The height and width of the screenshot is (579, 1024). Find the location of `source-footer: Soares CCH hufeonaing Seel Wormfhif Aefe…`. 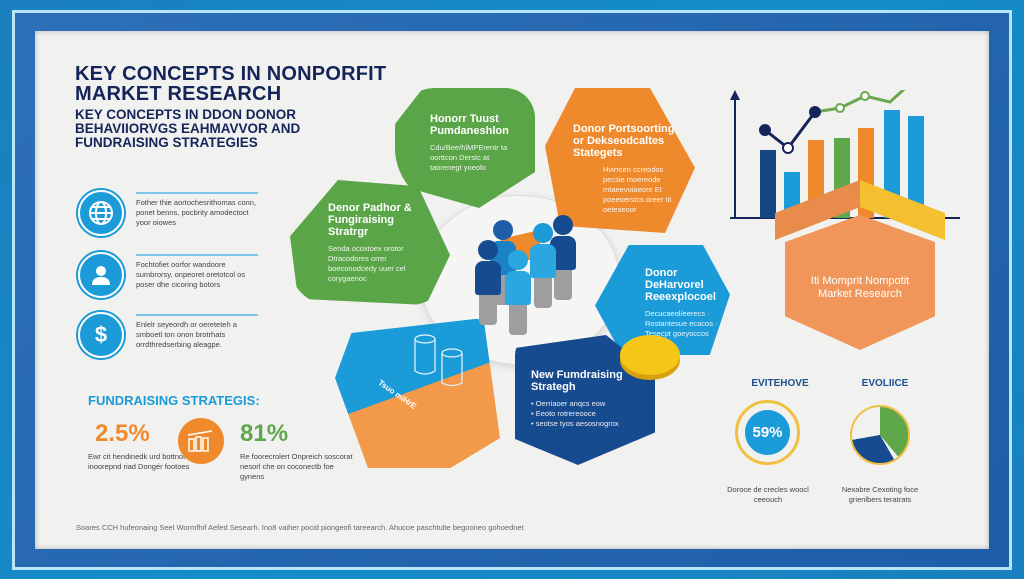

source-footer: Soares CCH hufeonaing Seel Wormfhif Aefe… is located at coordinates (300, 527).